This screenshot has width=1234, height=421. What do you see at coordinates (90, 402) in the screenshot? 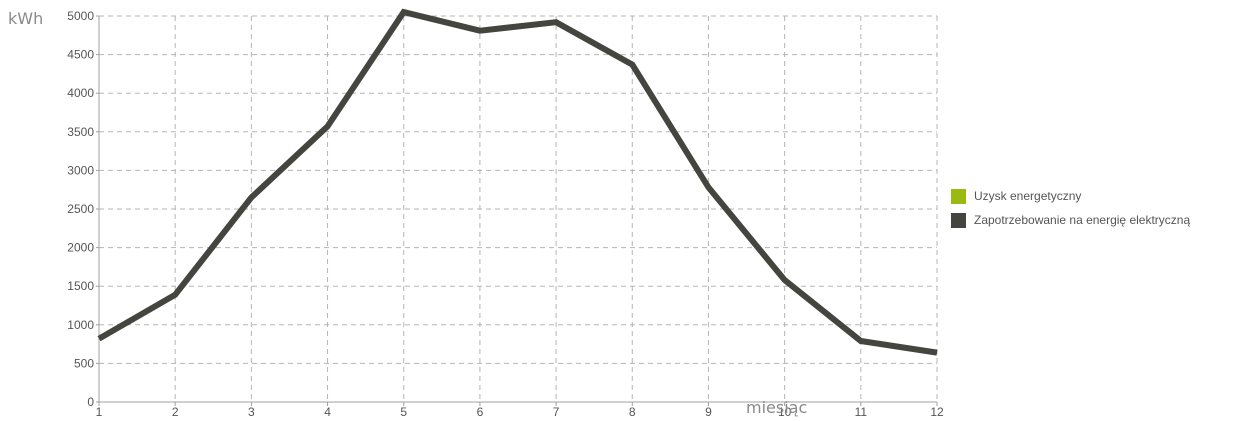
I see `y-tick-label: 0` at bounding box center [90, 402].